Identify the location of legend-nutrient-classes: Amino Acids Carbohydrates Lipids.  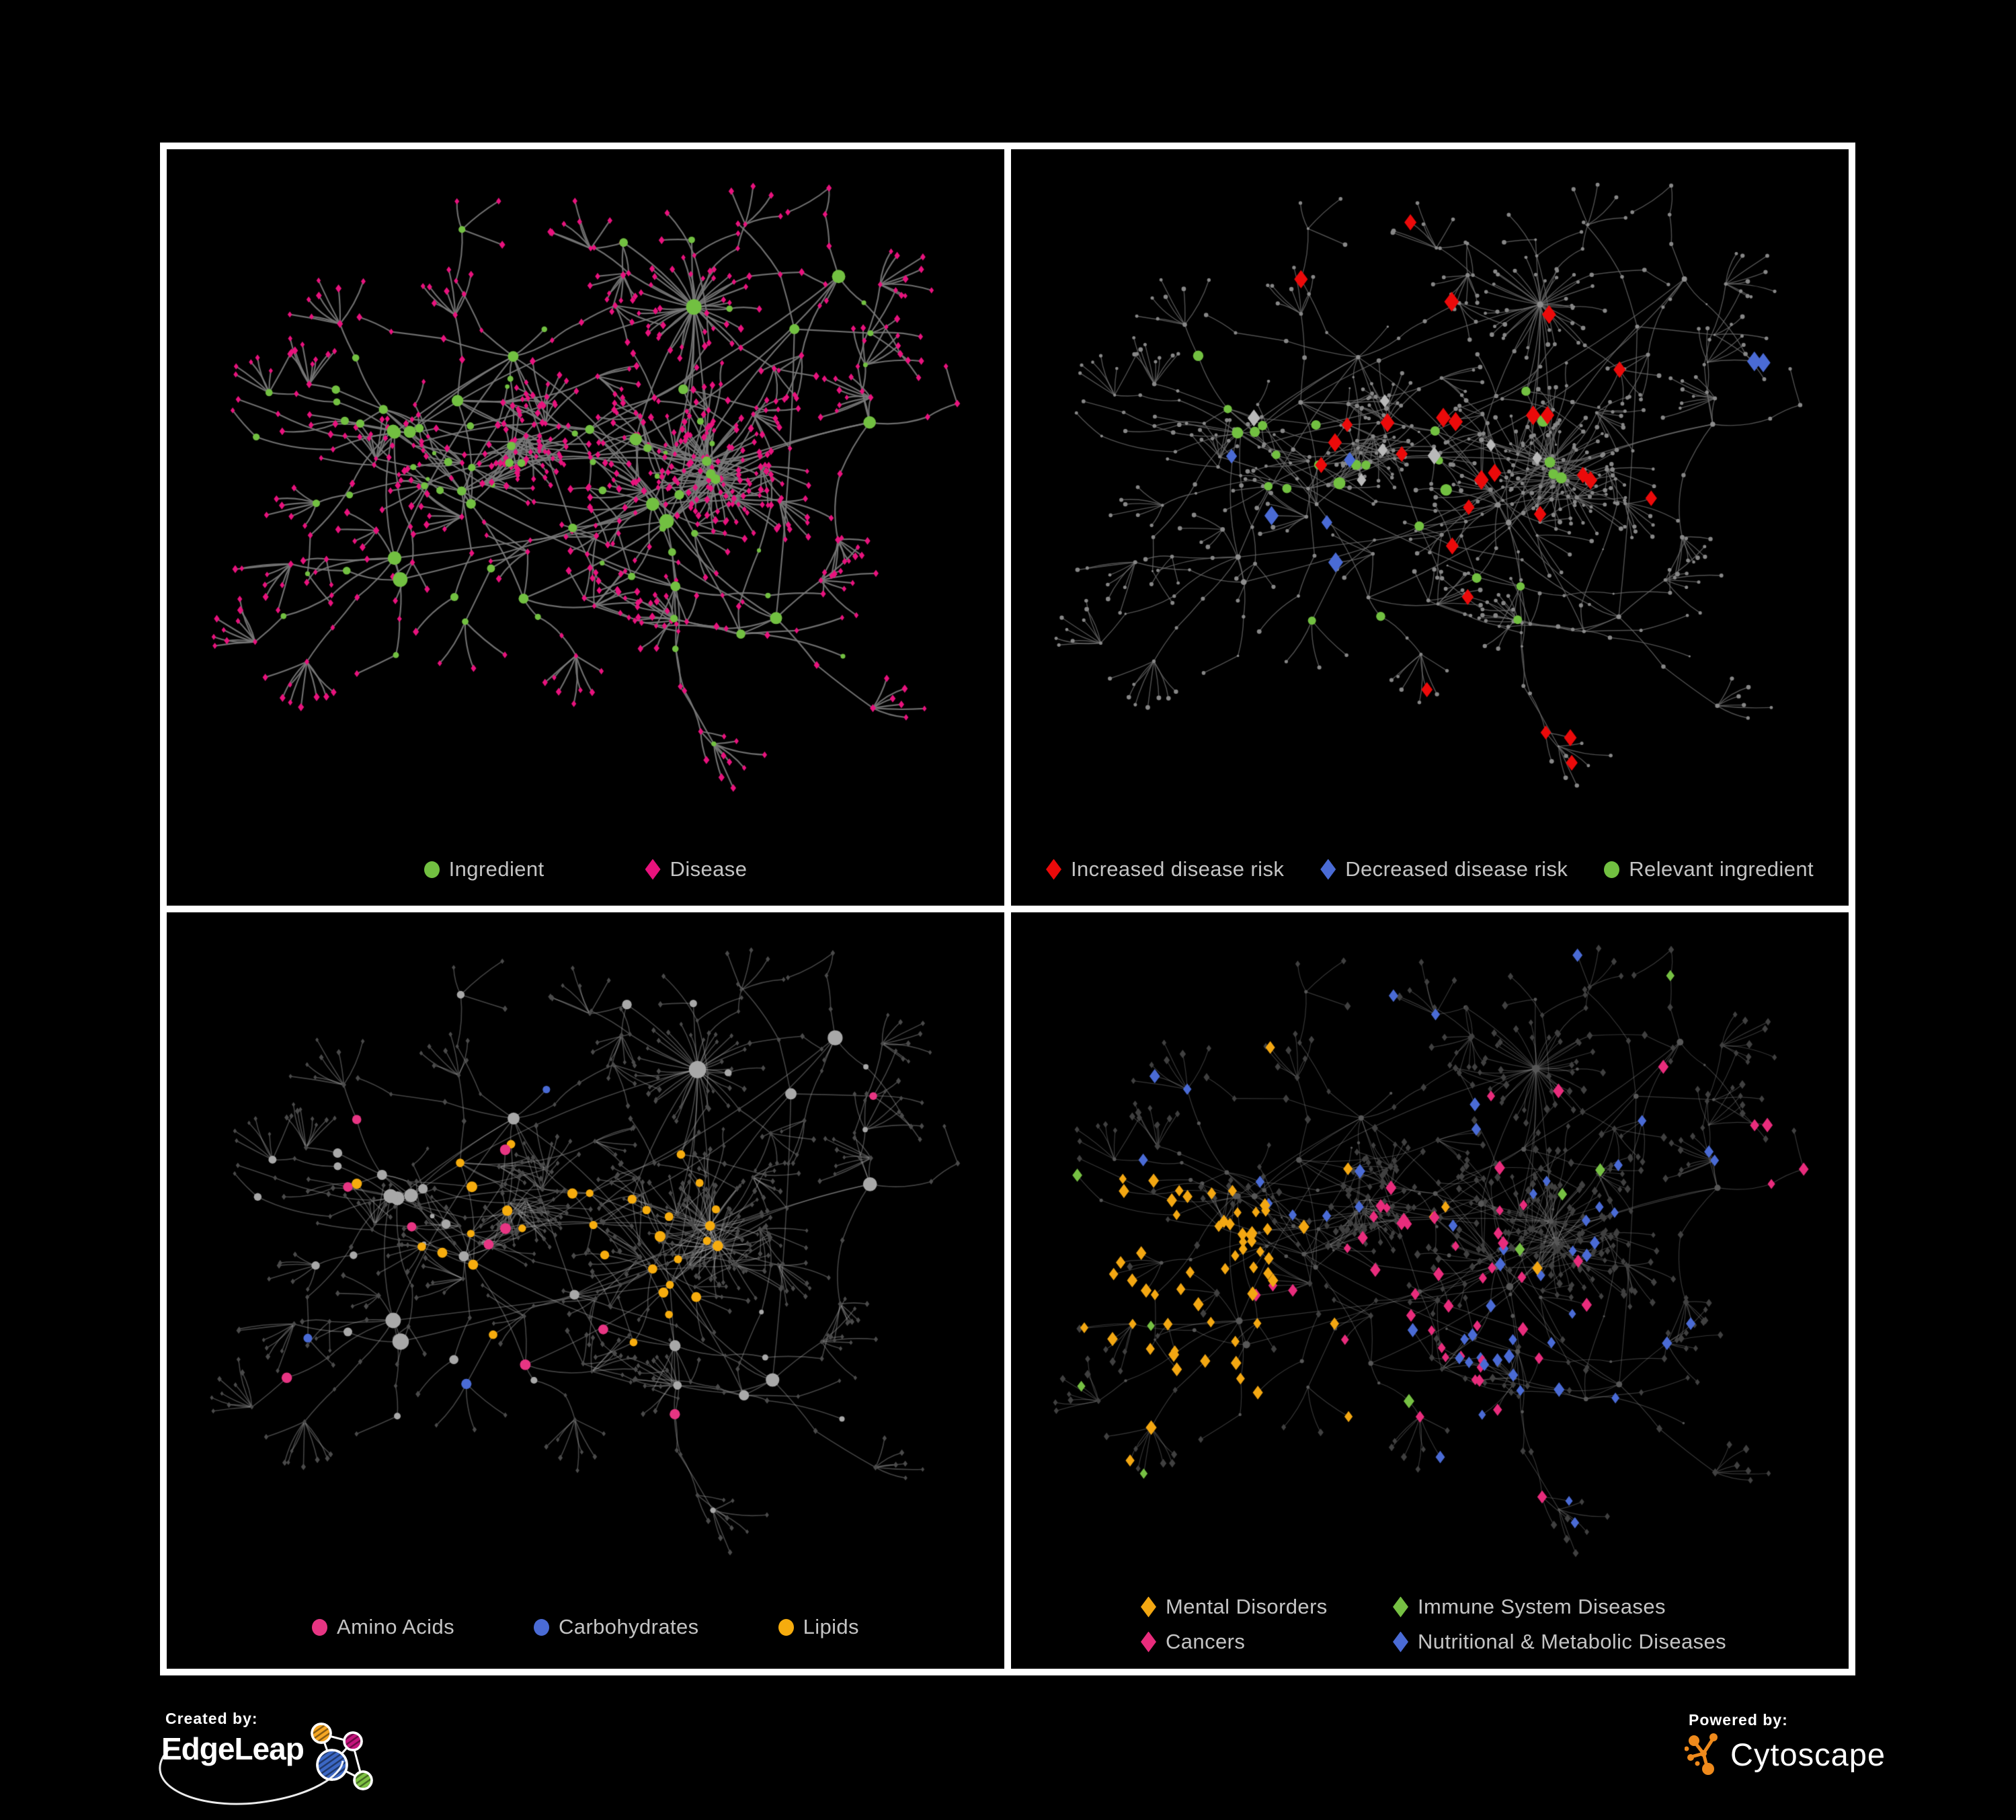
(585, 1627).